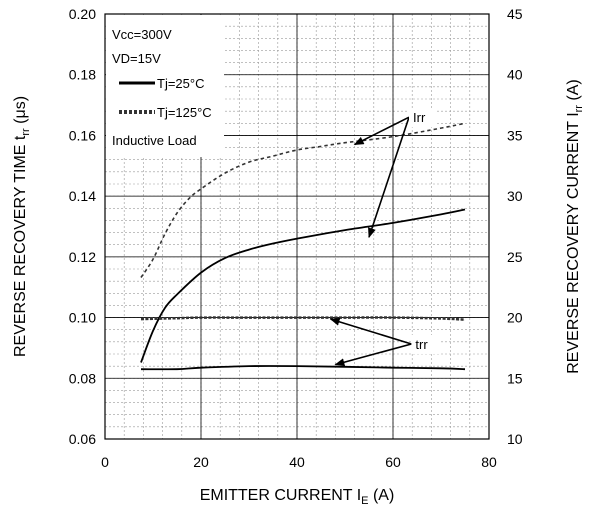 The height and width of the screenshot is (513, 590). Describe the element at coordinates (515, 75) in the screenshot. I see `y2-tick-label: 40` at that location.